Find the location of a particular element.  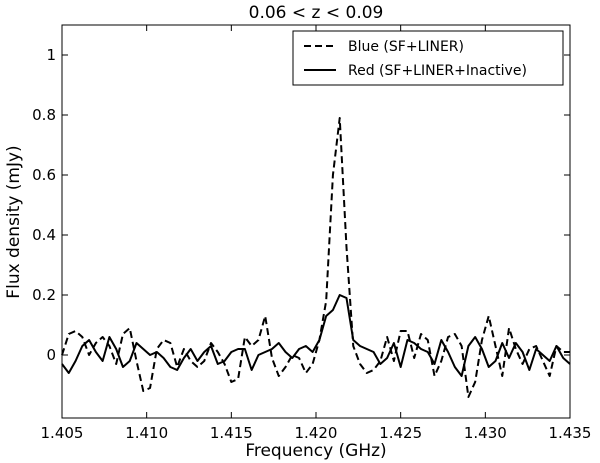

legend: Blue (SF+LINER) Red (SF+LINER+Inactive) is located at coordinates (428, 58).